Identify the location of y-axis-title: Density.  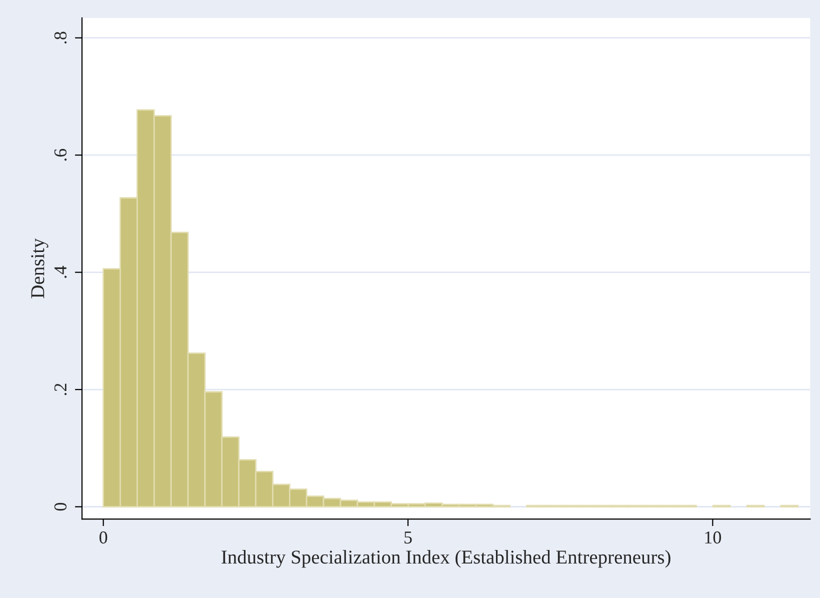
(39, 268).